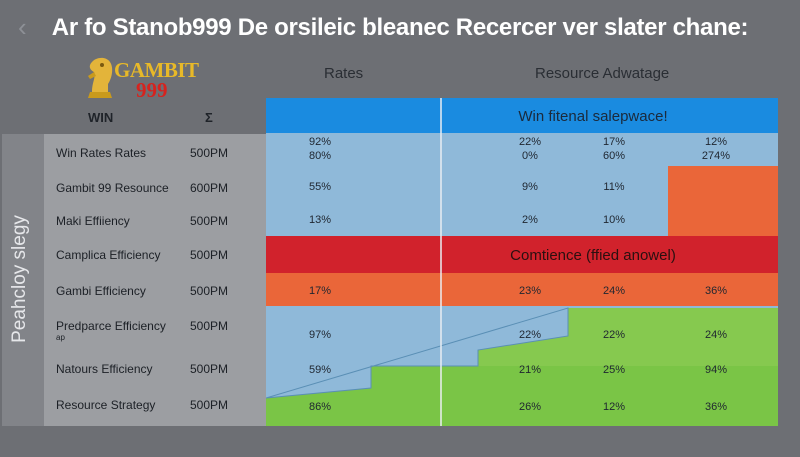  I want to click on cell-value: 274%, so click(716, 156).